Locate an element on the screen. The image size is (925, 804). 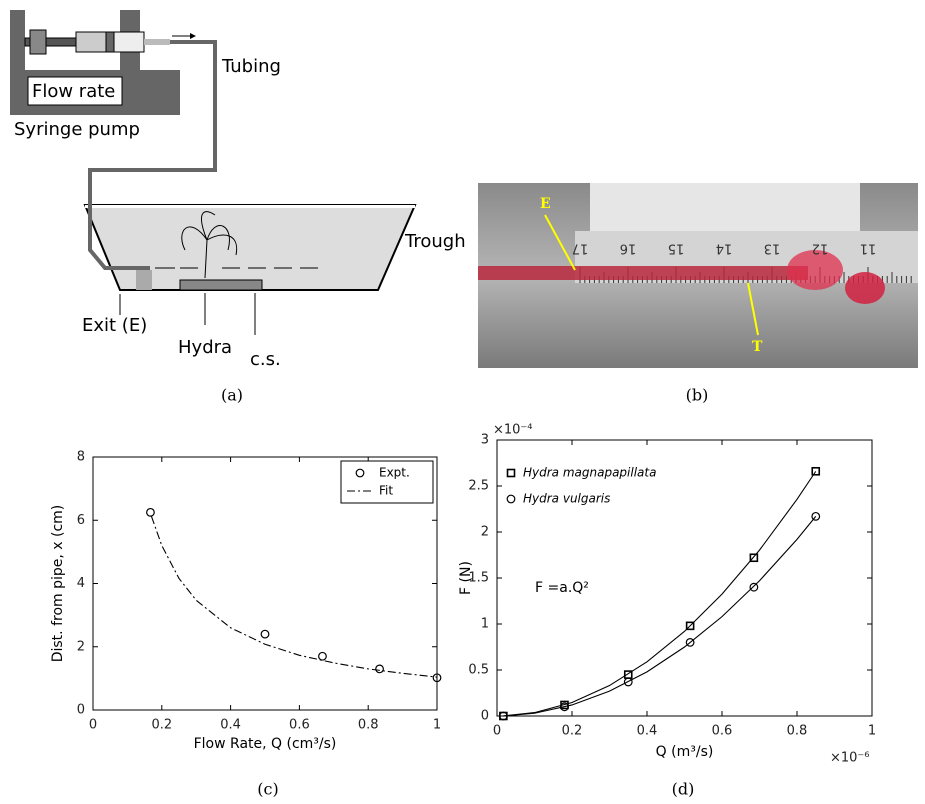
y-tick-label: 6 is located at coordinates (81, 520).